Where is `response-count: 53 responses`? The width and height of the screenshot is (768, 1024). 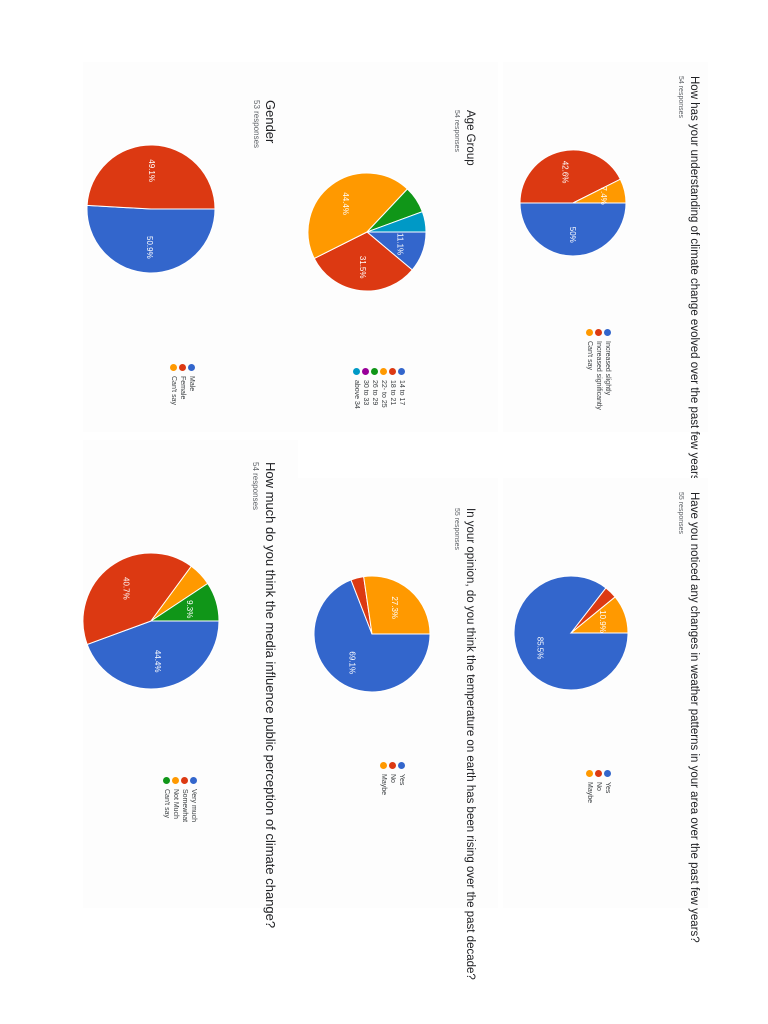
response-count: 53 responses is located at coordinates (256, 124).